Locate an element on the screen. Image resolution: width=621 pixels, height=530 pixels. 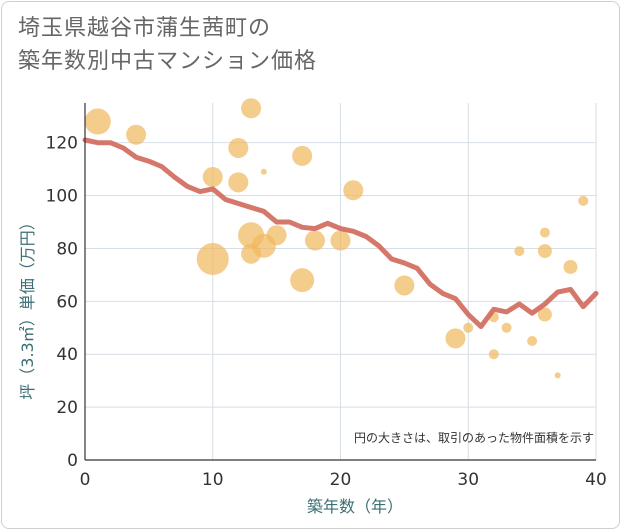
bubble-size-note: 円の大きさは、取引のあった物件面積を示す is located at coordinates (474, 437).